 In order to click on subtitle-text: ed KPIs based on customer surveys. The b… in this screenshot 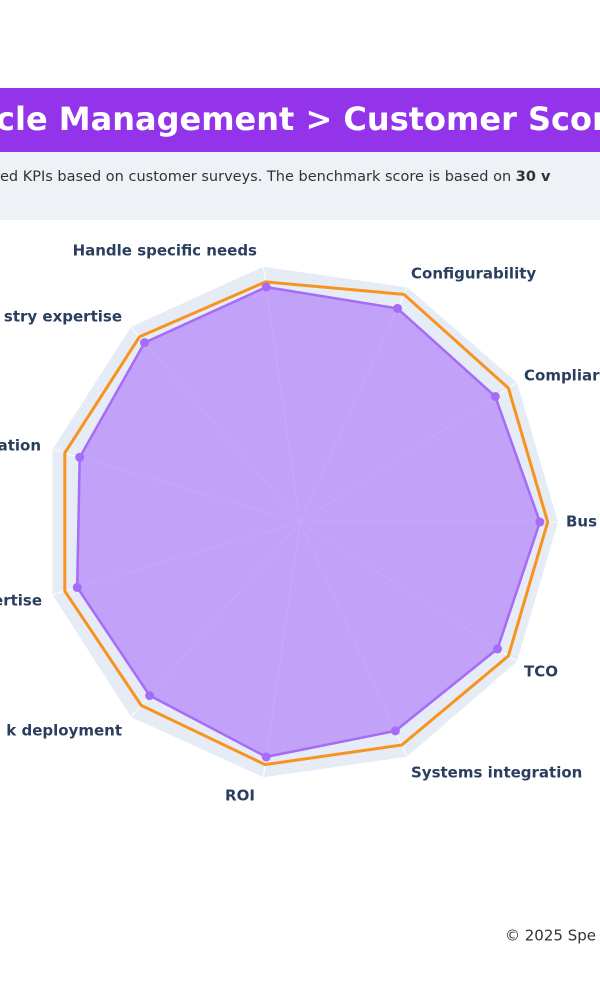, I will do `click(258, 177)`.